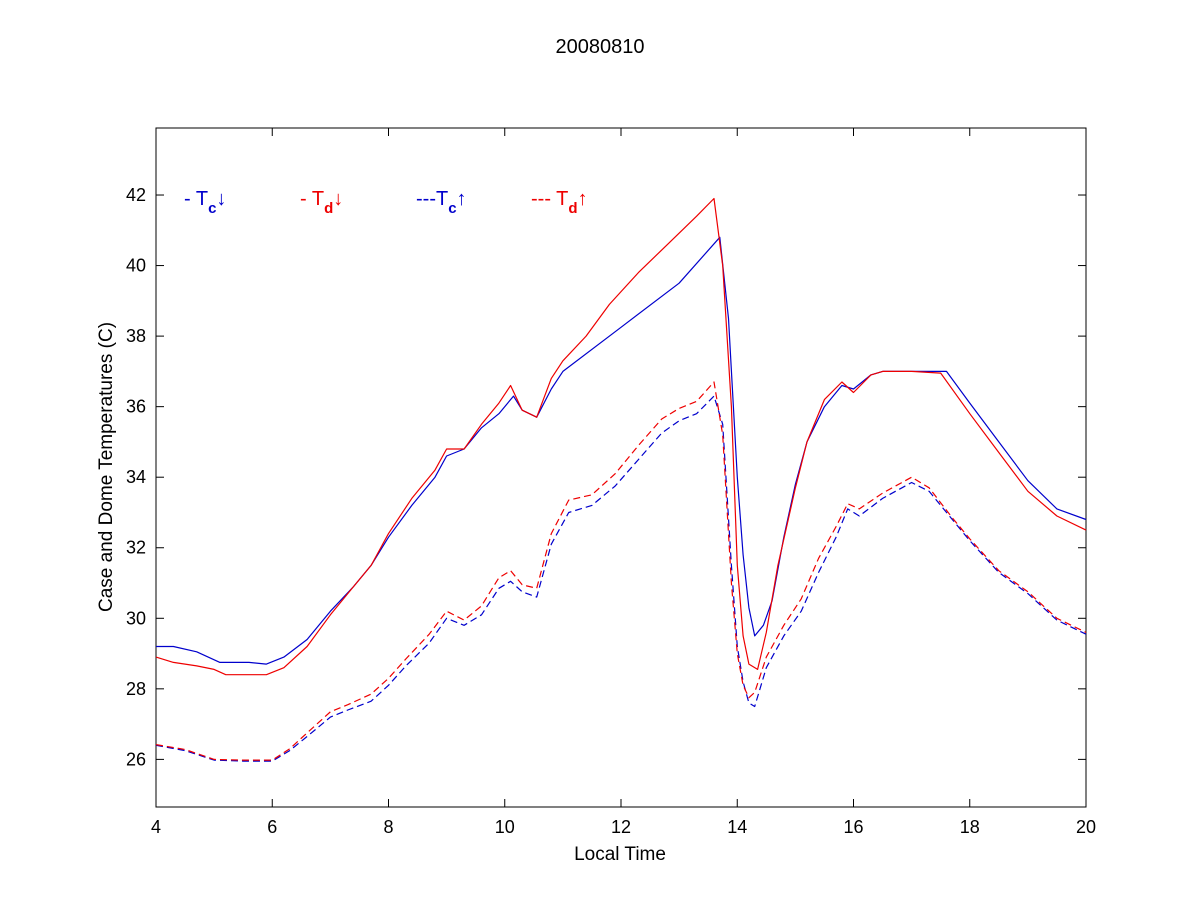  I want to click on y-tick-label: 36, so click(136, 407).